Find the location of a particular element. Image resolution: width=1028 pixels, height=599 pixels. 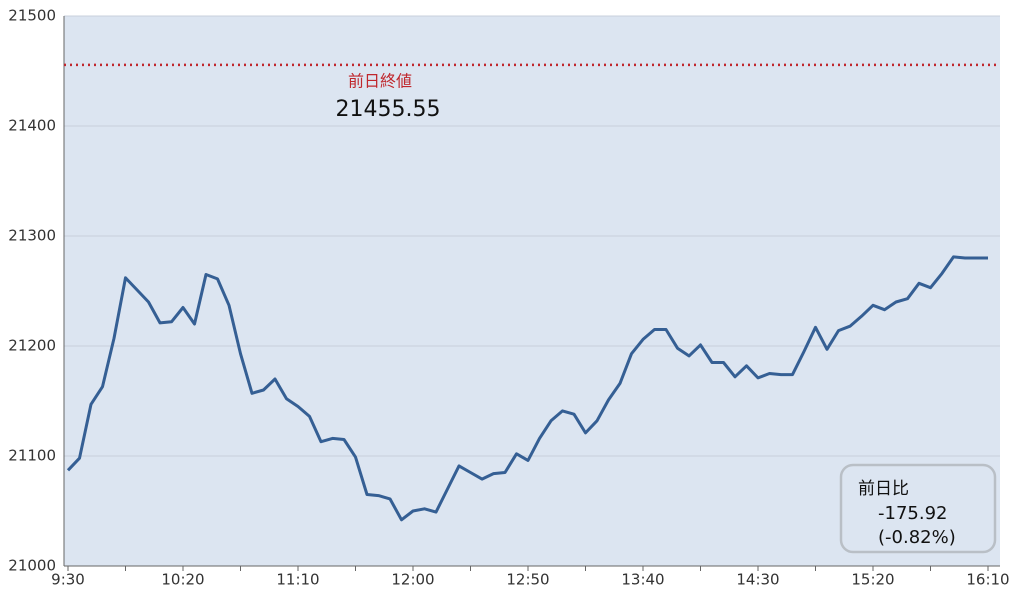

change-label: 前日比 is located at coordinates (883, 489).